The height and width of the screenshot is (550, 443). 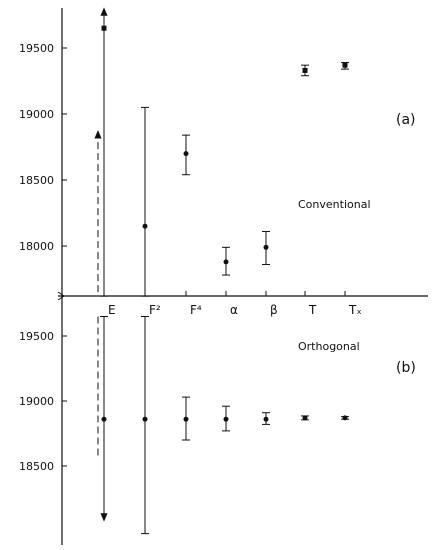 I want to click on x-tick-label-0: E, so click(x=112, y=310).